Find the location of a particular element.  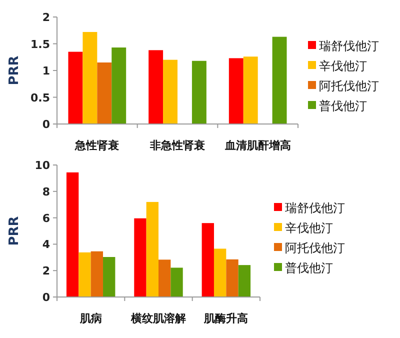

x-tick-label: 肌病 is located at coordinates (90, 318).